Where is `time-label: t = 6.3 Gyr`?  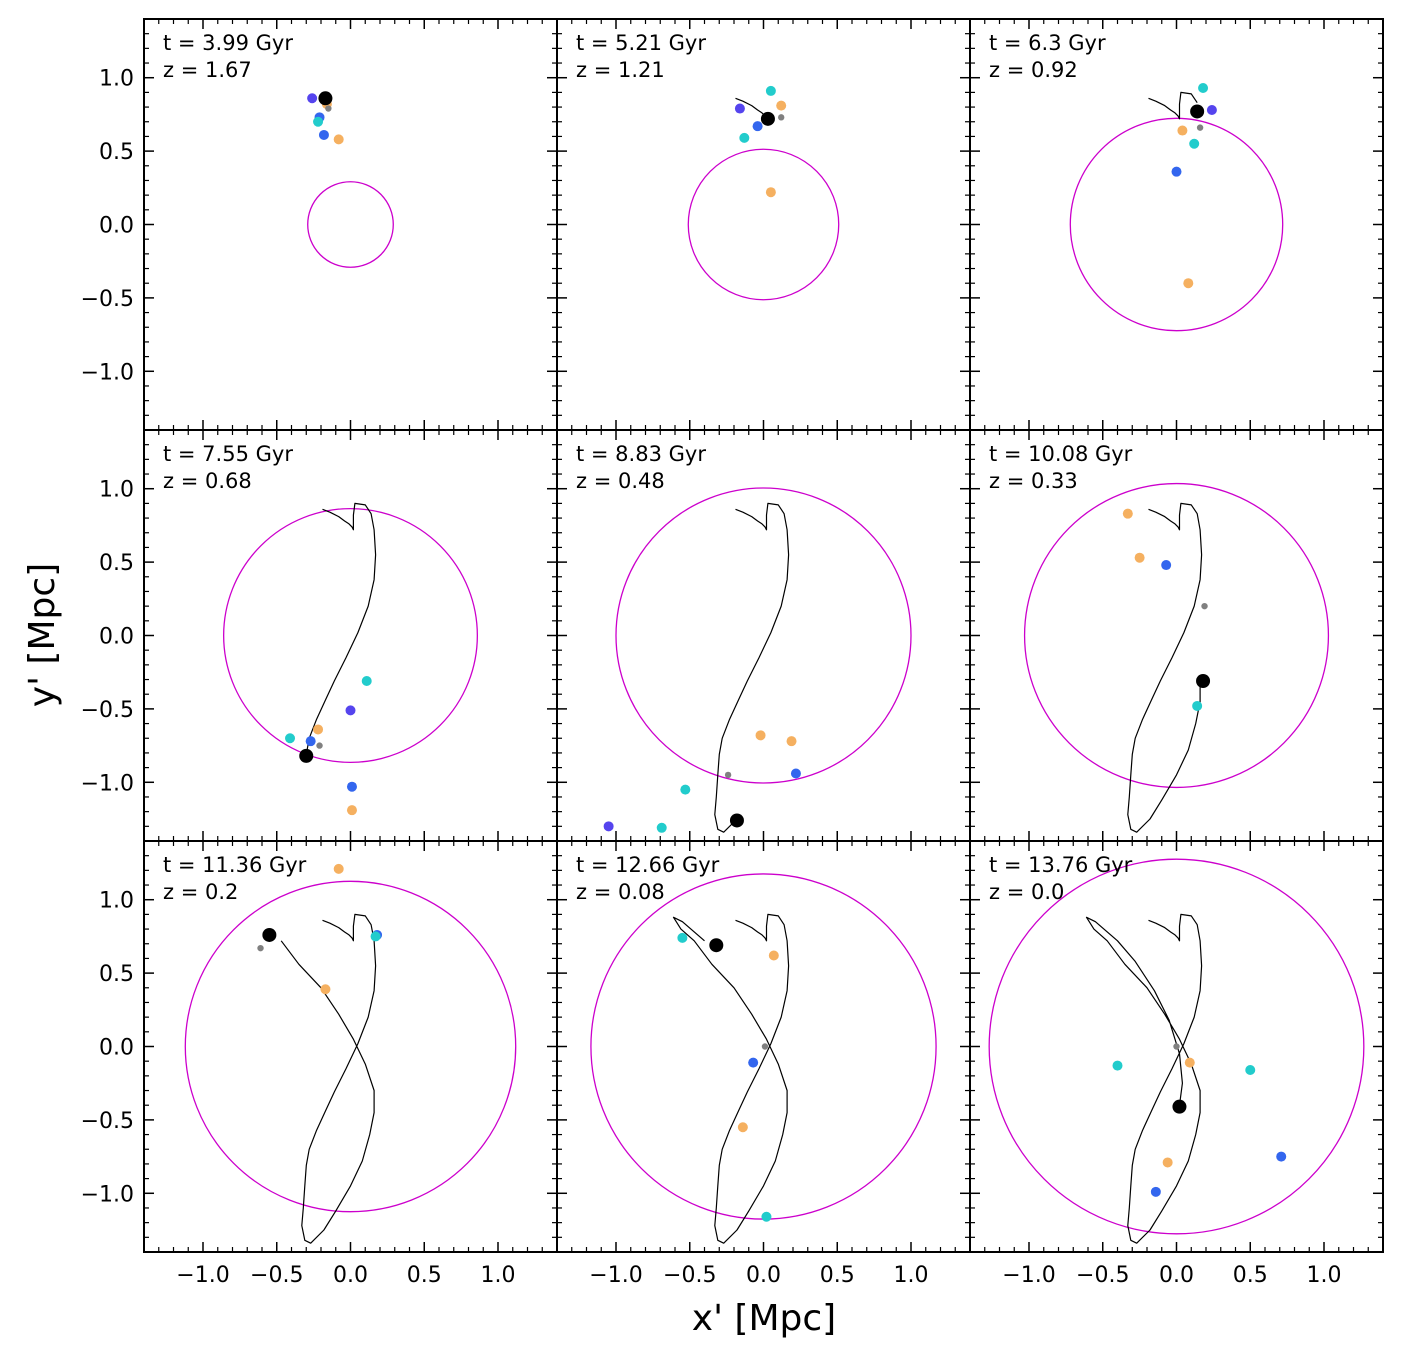
time-label: t = 6.3 Gyr is located at coordinates (1047, 43).